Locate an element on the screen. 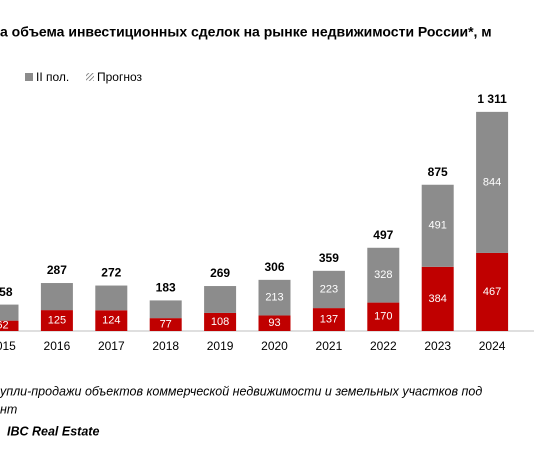 The image size is (534, 462). total-label: 183 is located at coordinates (166, 288).